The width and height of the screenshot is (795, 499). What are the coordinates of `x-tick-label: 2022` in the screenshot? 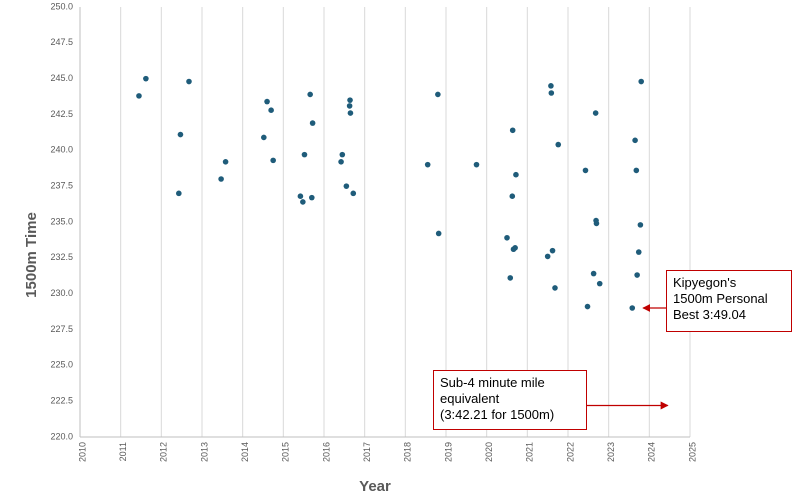 It's located at (570, 452).